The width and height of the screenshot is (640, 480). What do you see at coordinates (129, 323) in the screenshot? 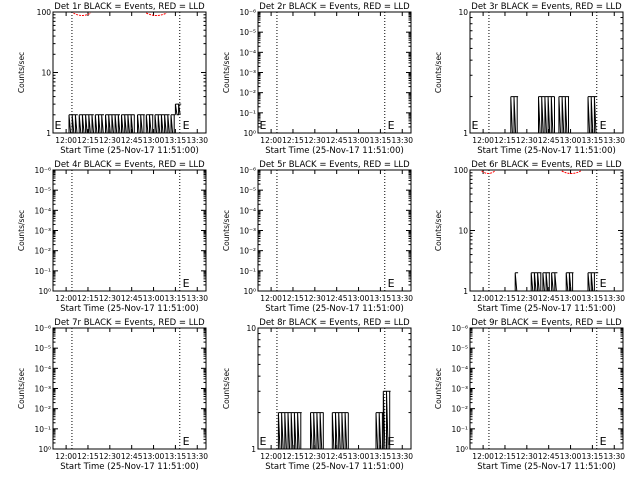
I see `panel-title: Det 7r BLACK = Events, RED = LLD` at bounding box center [129, 323].